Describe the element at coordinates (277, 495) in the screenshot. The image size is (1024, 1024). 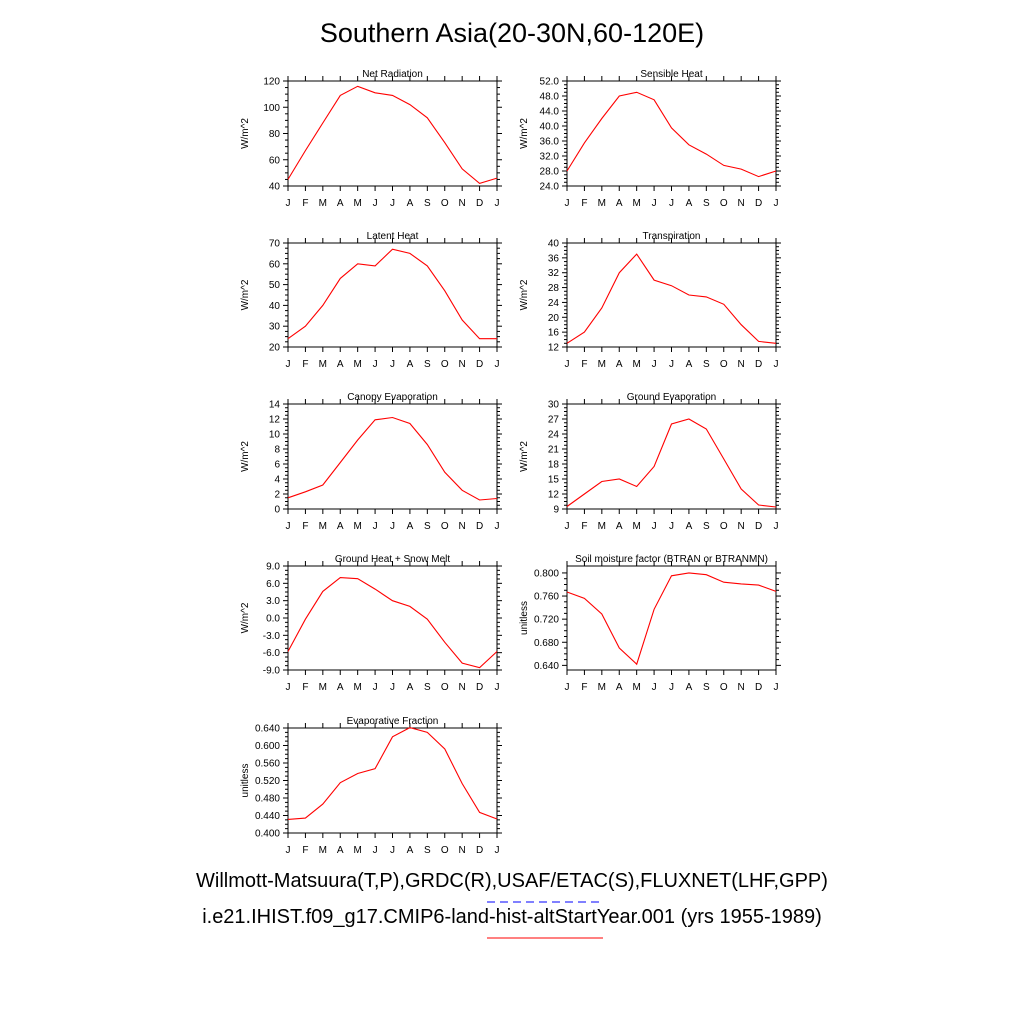
I see `y-tick-label: 2` at that location.